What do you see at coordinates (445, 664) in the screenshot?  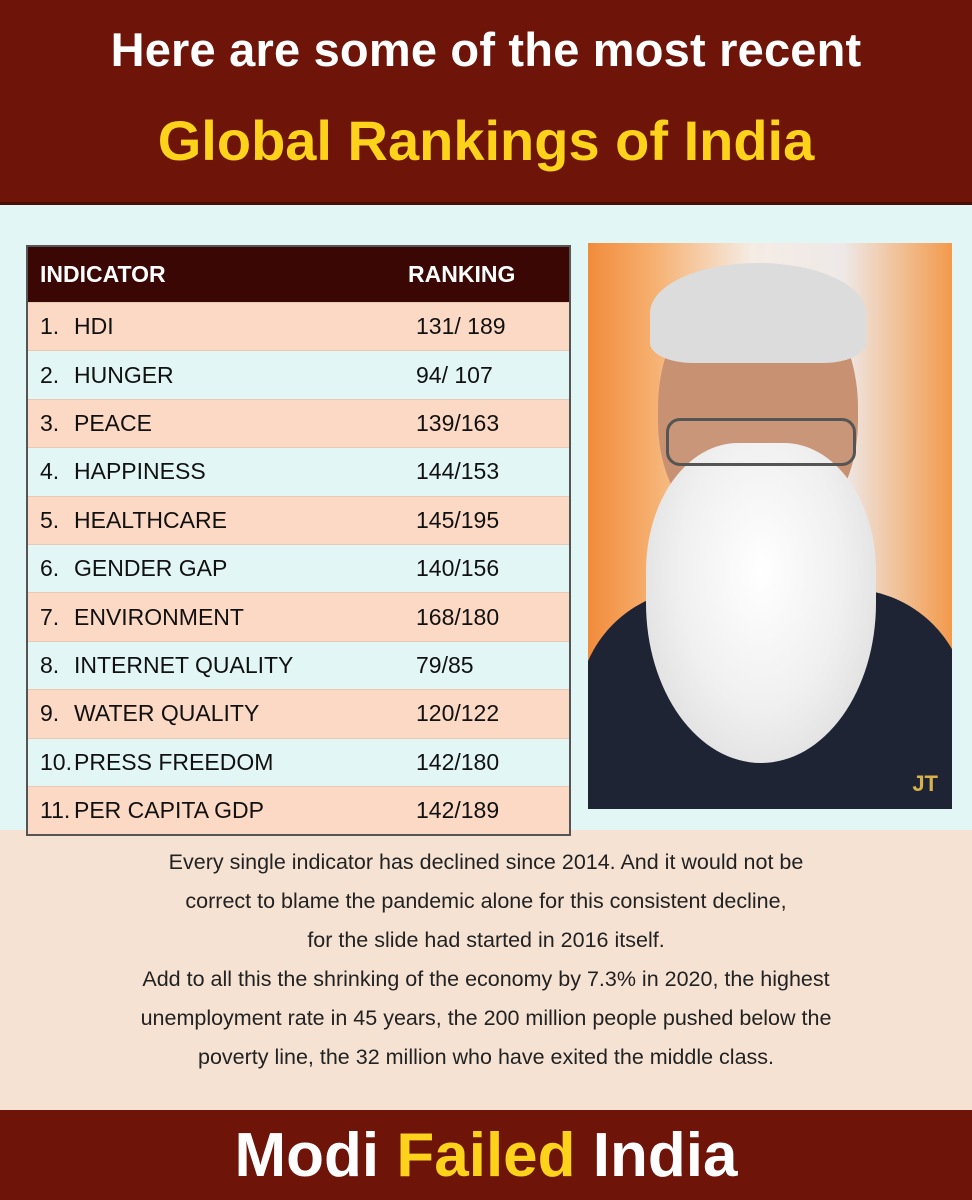 I see `ranking-value: 79/85` at bounding box center [445, 664].